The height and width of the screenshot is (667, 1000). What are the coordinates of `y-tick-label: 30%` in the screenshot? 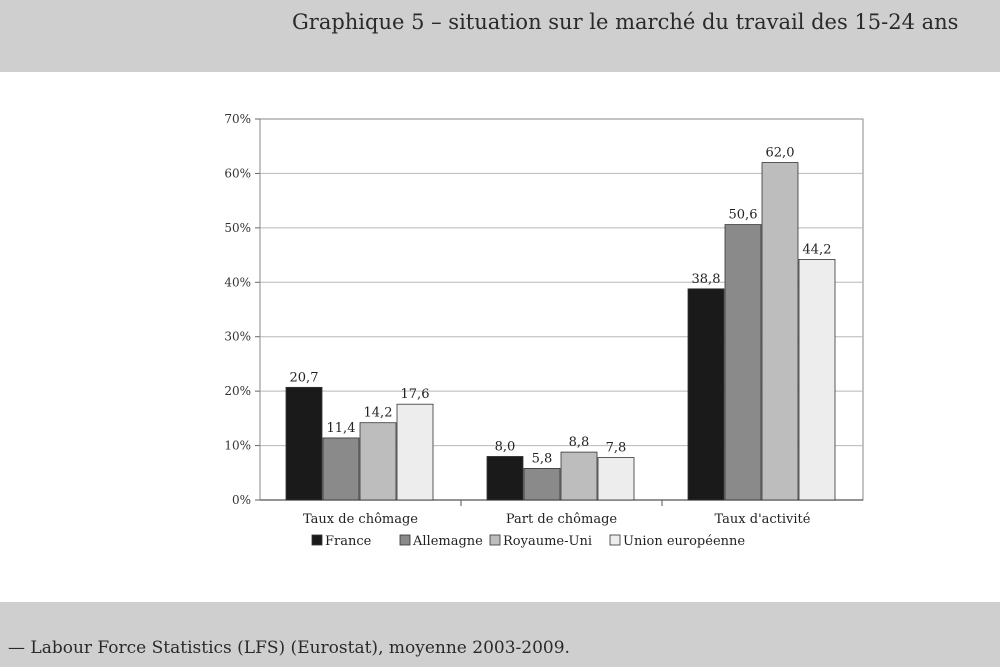 It's located at (237, 337).